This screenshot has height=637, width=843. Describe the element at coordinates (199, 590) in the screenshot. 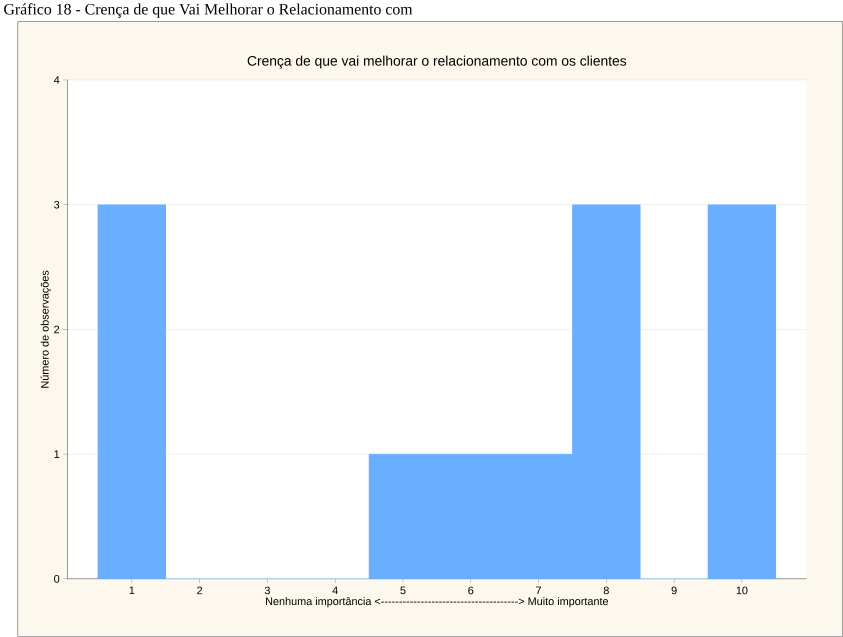

I see `x-tick-label: 2` at that location.